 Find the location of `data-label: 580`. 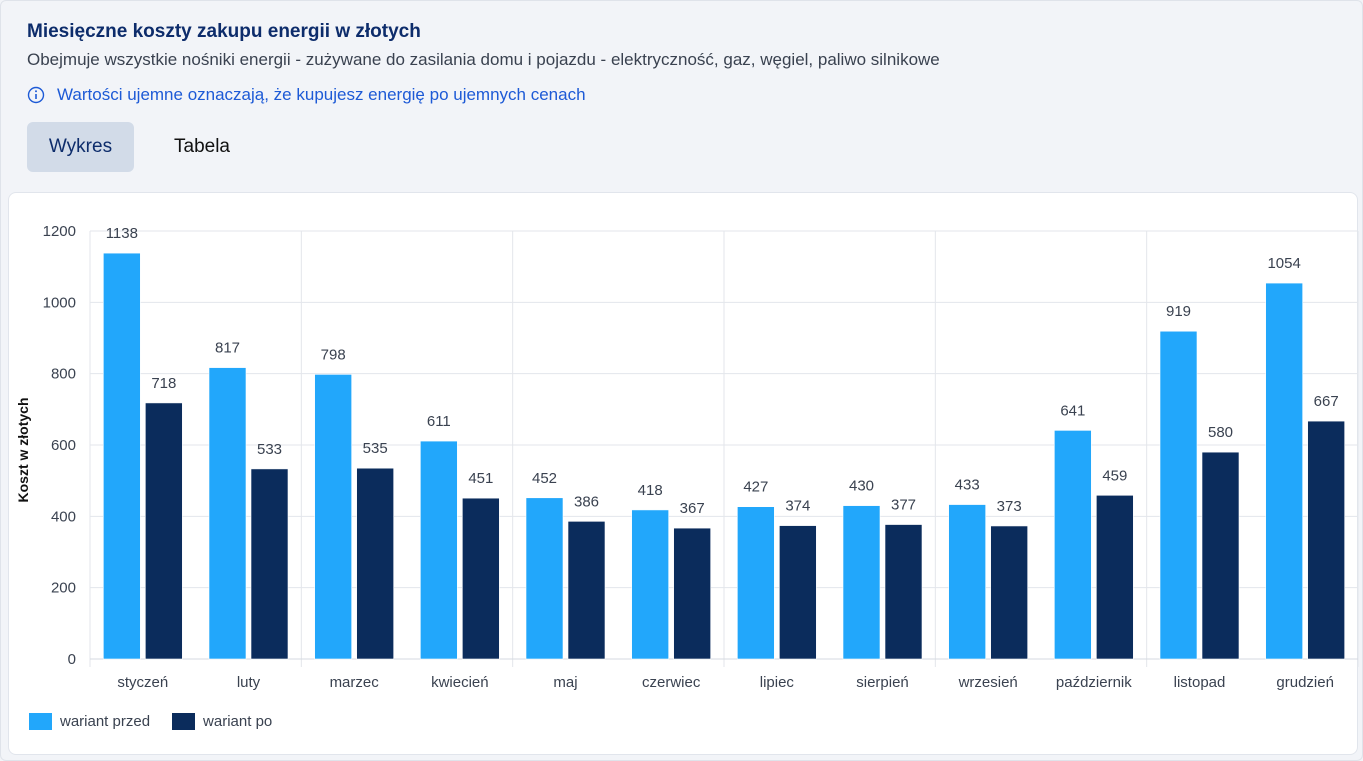

data-label: 580 is located at coordinates (1220, 432).